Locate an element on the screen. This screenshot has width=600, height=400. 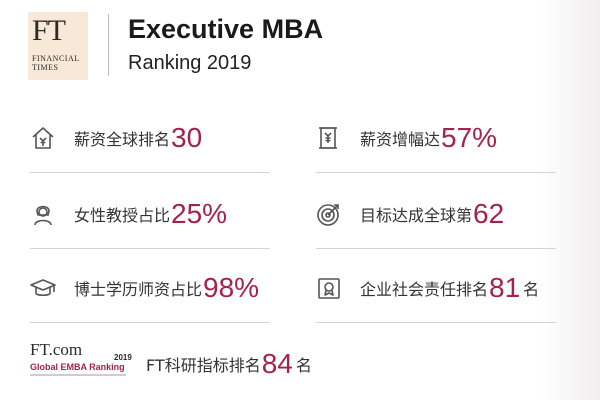
stat-female-professors: 女性教授占比 25% is located at coordinates (128, 214).